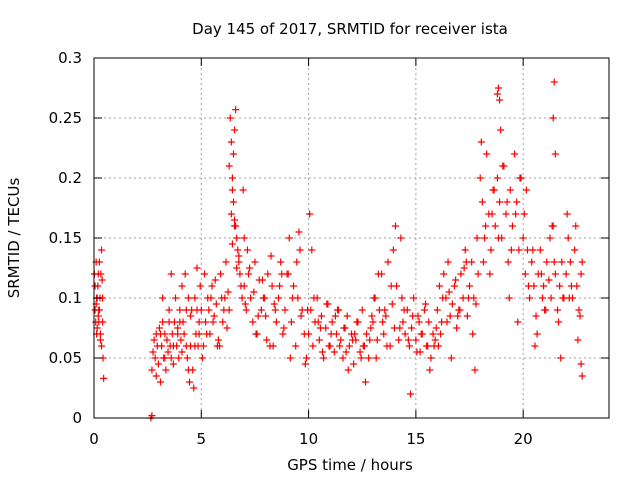  What do you see at coordinates (350, 465) in the screenshot?
I see `x-axis-label: GPS time / hours` at bounding box center [350, 465].